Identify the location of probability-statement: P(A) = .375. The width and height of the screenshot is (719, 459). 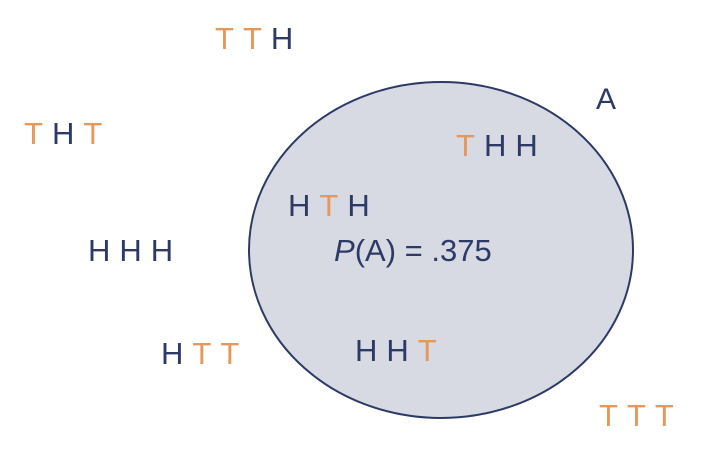
(413, 250).